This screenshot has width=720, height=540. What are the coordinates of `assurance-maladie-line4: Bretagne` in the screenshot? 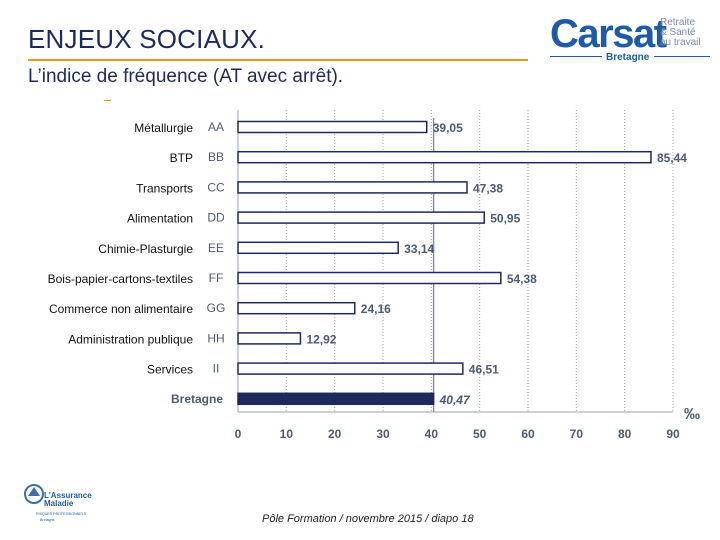 It's located at (47, 520).